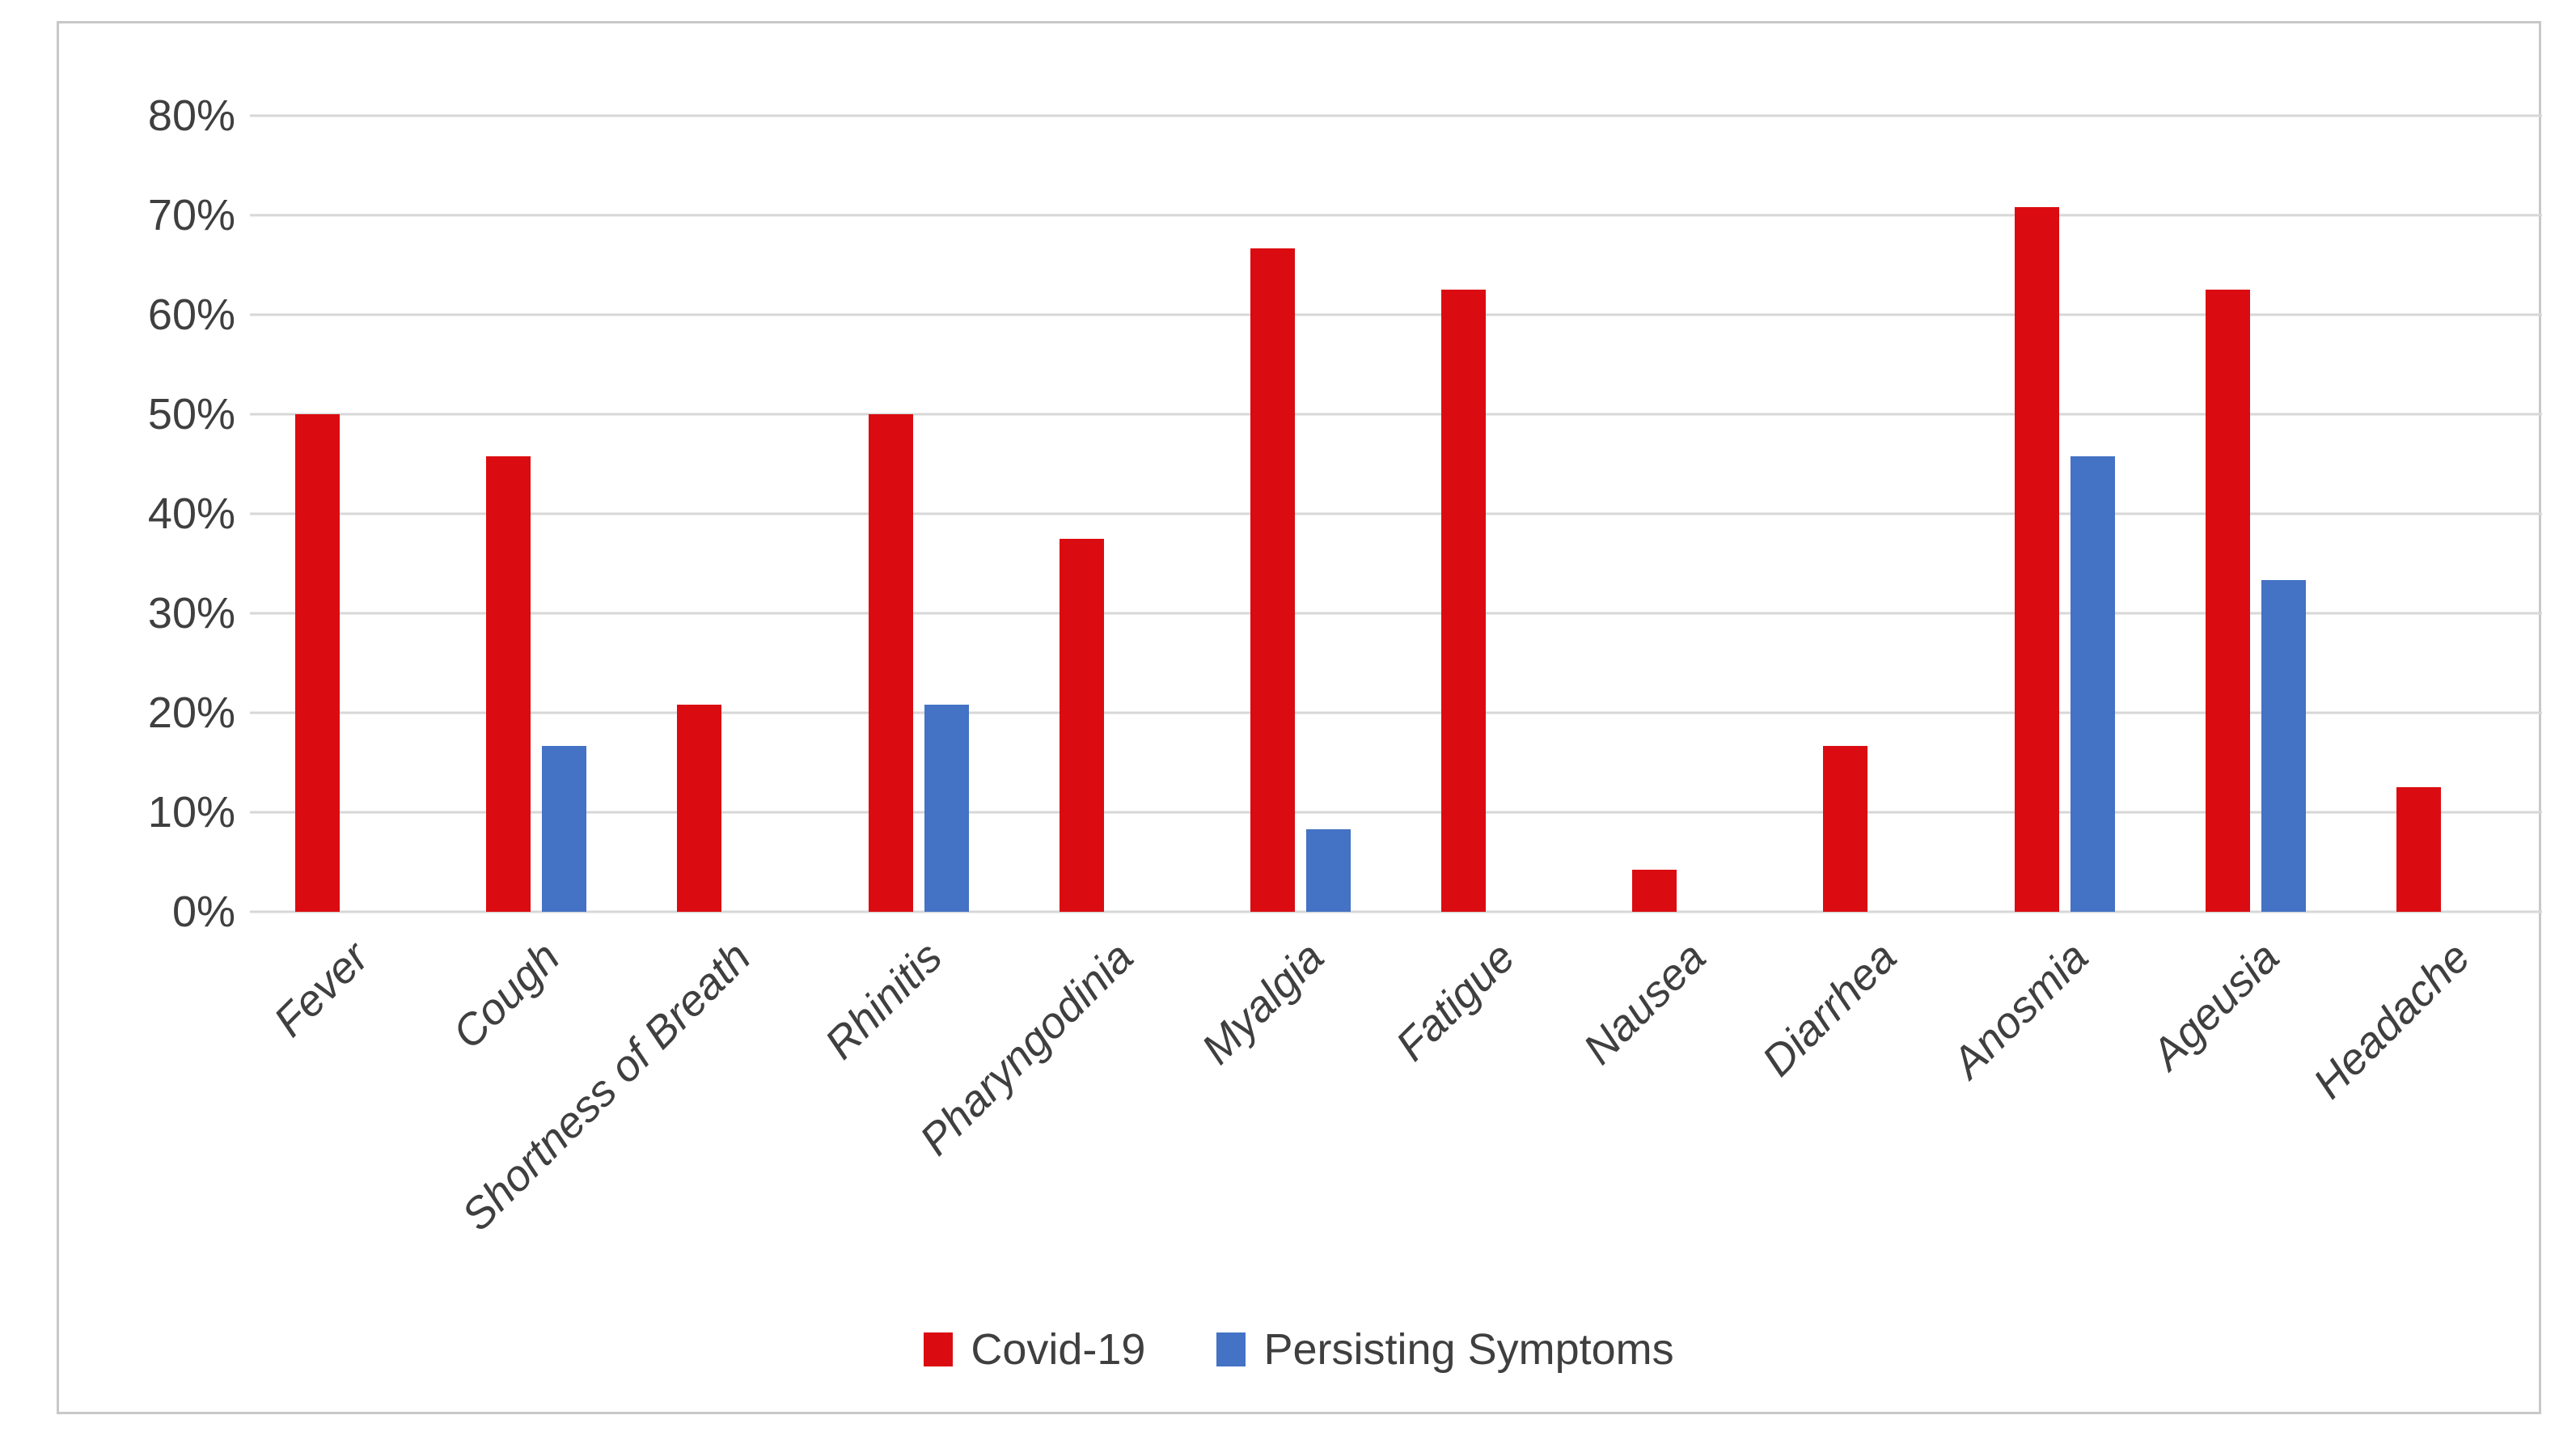 This screenshot has height=1432, width=2576. I want to click on bar-group: Rhinitis, so click(915, 593).